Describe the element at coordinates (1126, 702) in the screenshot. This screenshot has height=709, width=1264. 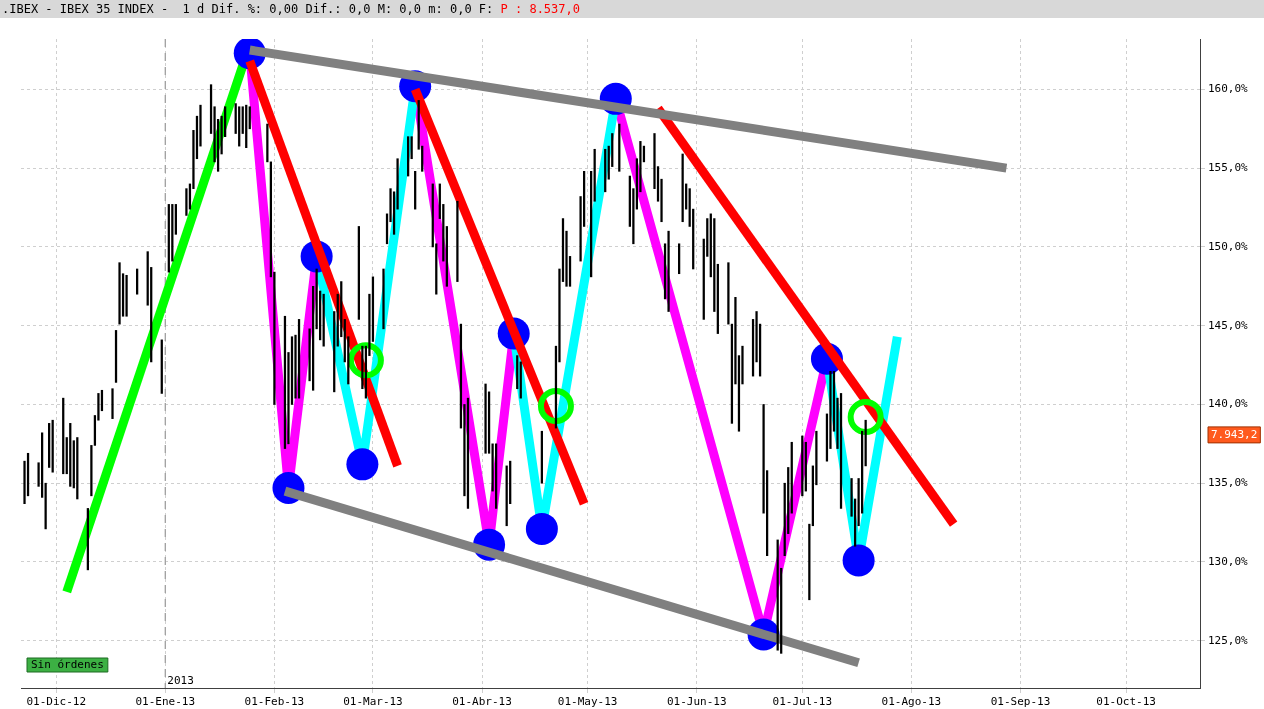
I see `x-tick-label: 01-Oct-13` at that location.